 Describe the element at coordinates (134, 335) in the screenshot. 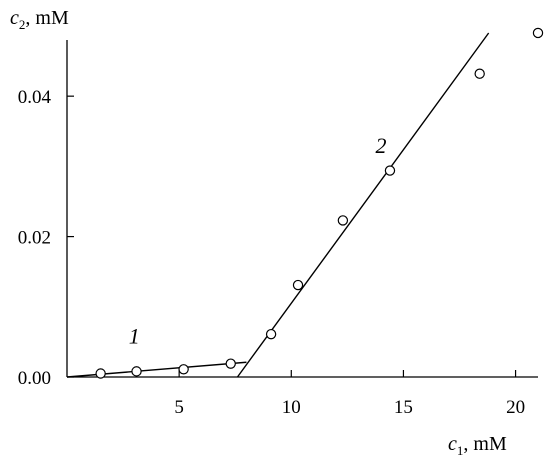

I see `fit-line-label-1: 1` at that location.